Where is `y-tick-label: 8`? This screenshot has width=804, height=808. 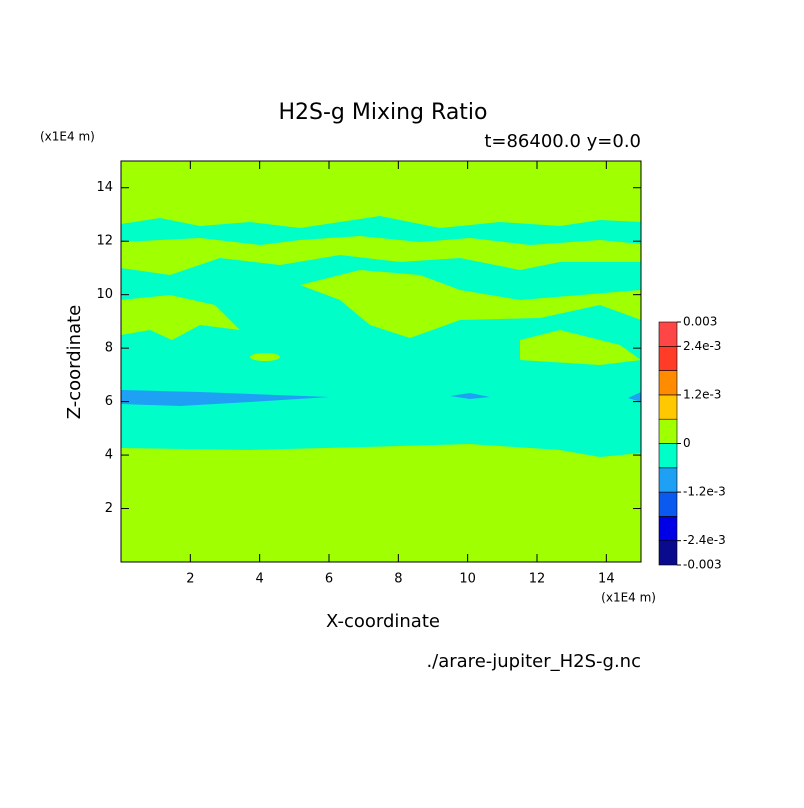 y-tick-label: 8 is located at coordinates (109, 348).